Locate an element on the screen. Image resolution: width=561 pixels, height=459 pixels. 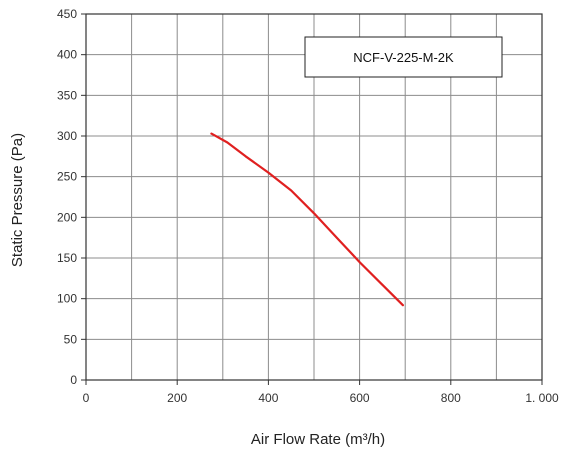
y-tick-label: 250 is located at coordinates (67, 177).